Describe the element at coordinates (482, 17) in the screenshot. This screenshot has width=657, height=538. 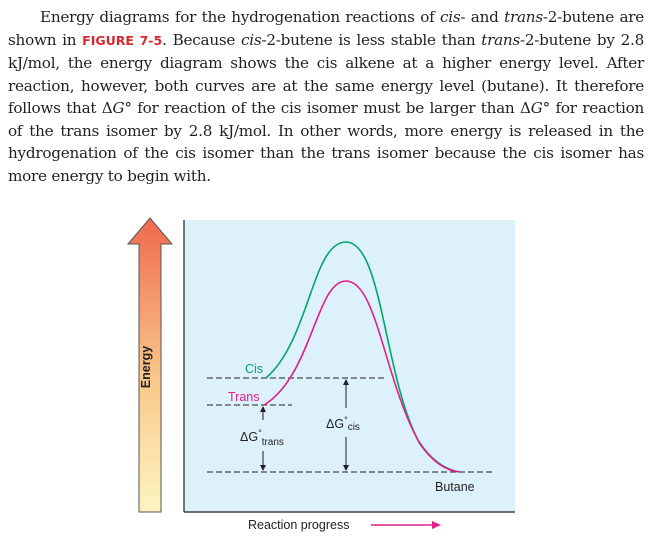
I see `text-seg: - and` at that location.